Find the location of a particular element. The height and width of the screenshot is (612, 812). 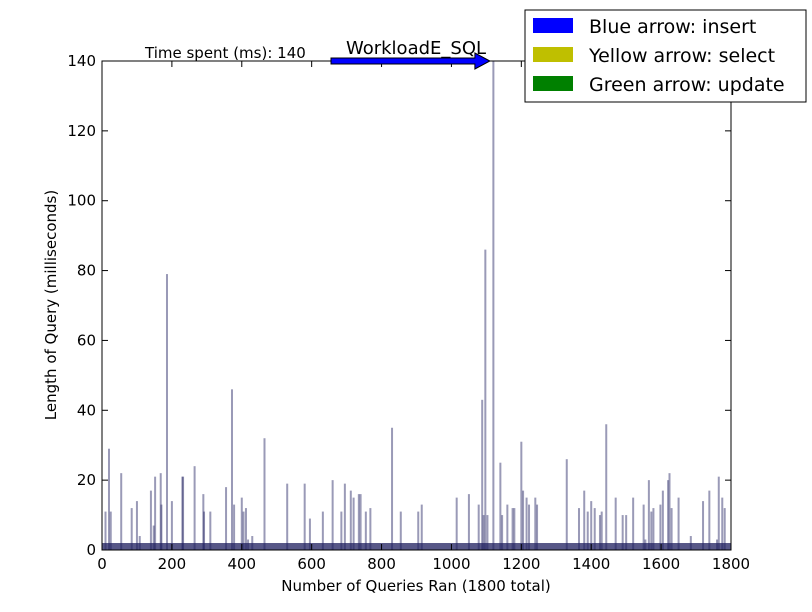

arrow-shape is located at coordinates (410, 61).